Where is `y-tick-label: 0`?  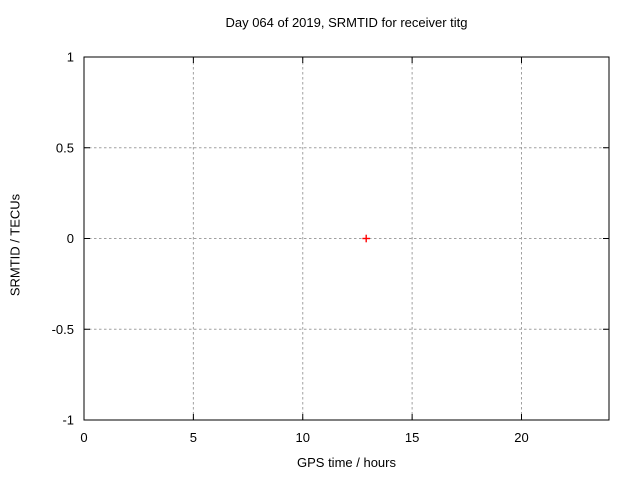
y-tick-label: 0 is located at coordinates (70, 238).